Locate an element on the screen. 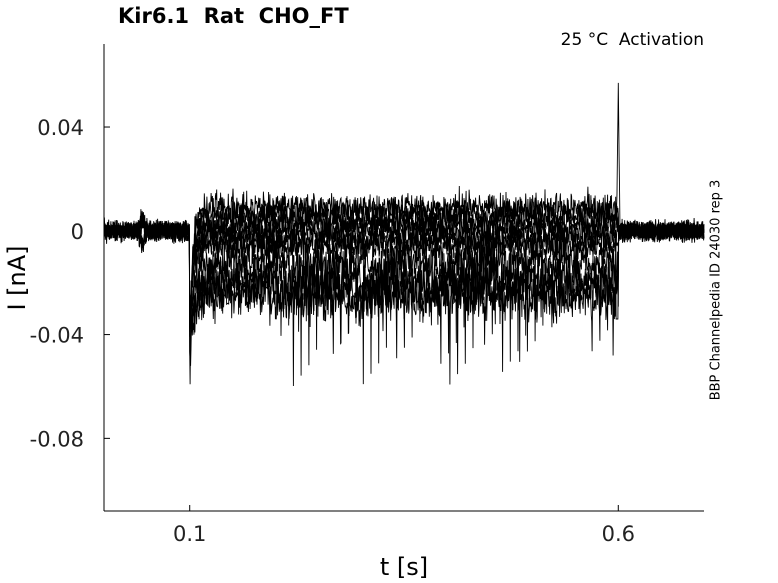  temperature-annotation: 25 °C Activation is located at coordinates (632, 40).